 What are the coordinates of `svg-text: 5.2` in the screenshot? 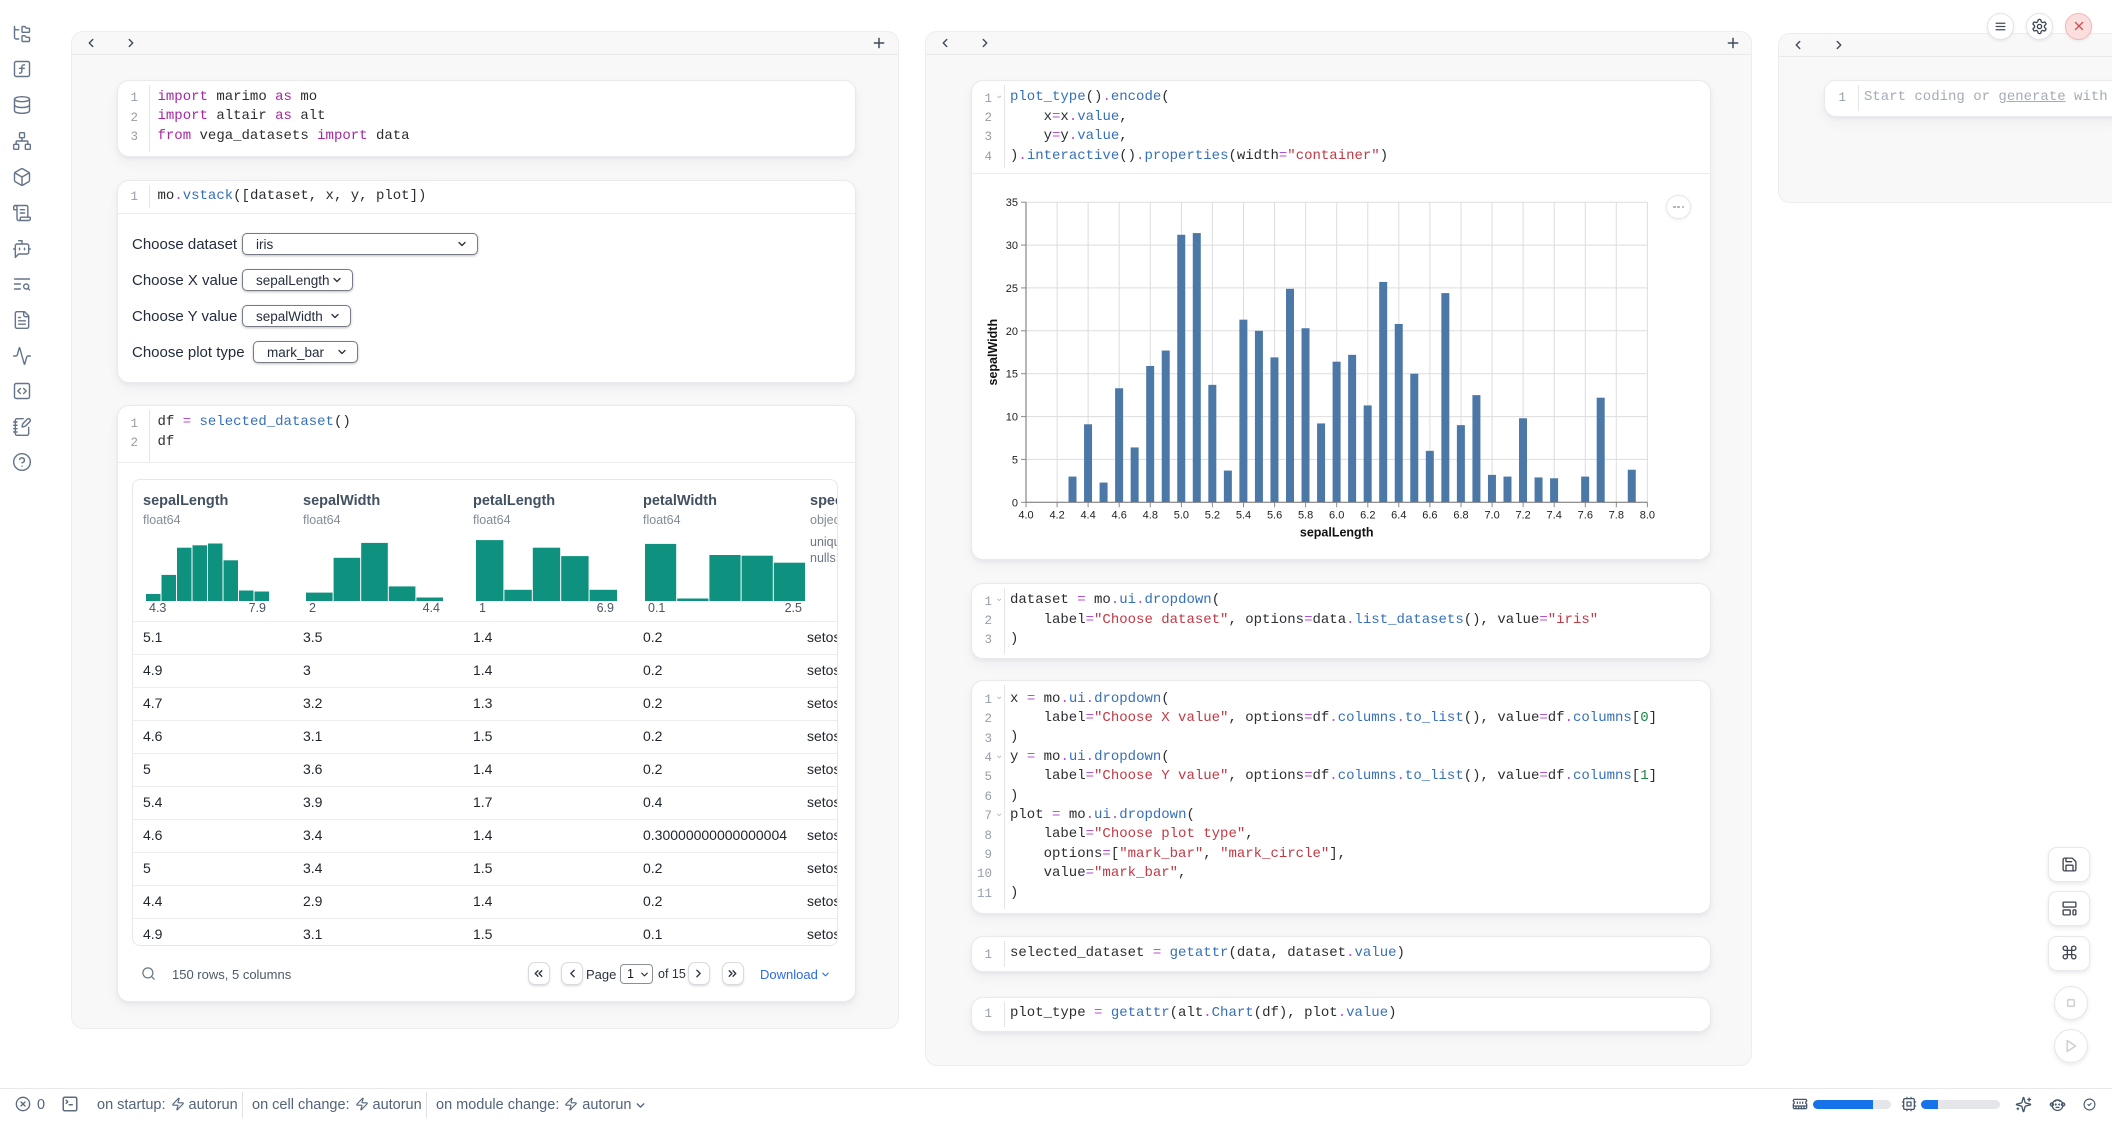 It's located at (1212, 516).